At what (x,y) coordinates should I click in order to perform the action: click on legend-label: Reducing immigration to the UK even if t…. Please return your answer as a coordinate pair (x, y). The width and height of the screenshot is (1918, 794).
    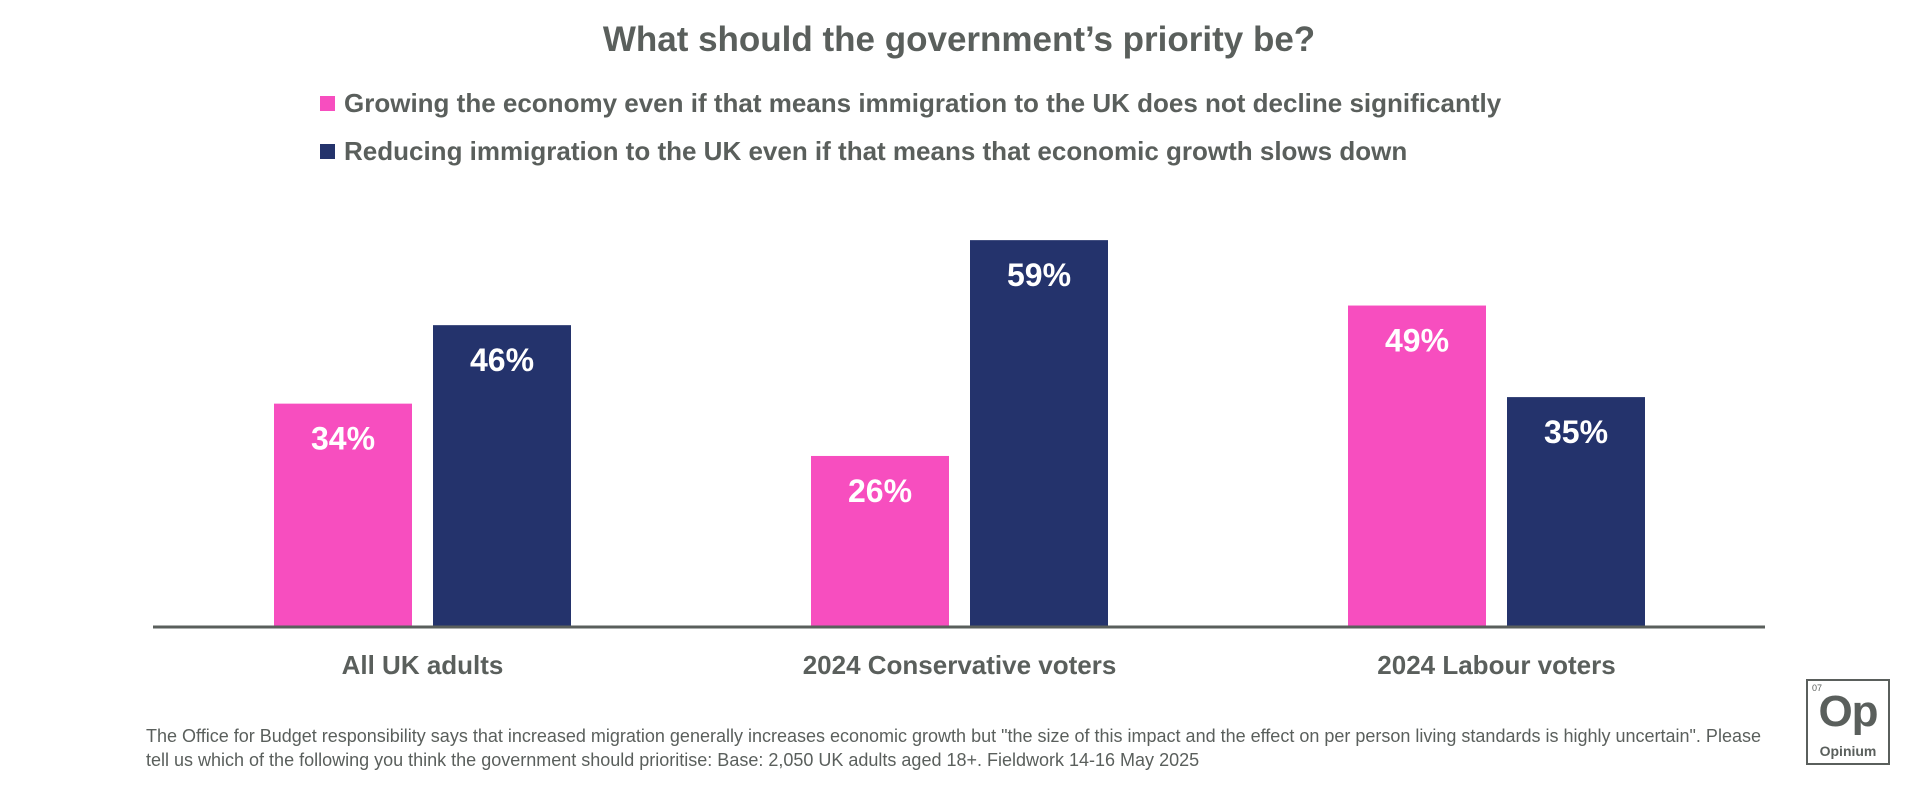
    Looking at the image, I should click on (876, 151).